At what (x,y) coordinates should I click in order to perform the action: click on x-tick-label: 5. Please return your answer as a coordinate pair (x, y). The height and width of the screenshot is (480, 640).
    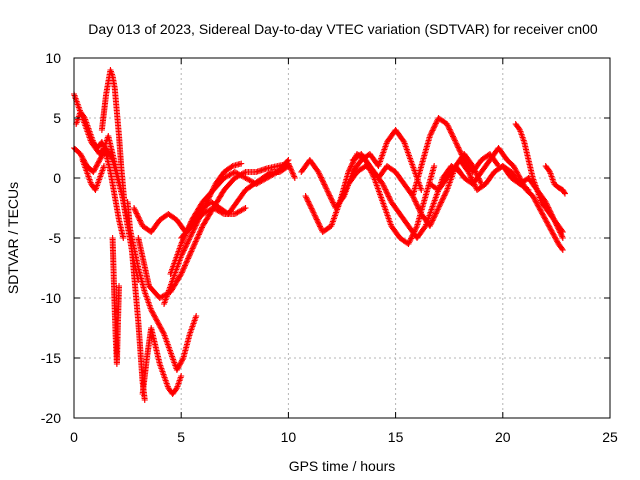
    Looking at the image, I should click on (181, 437).